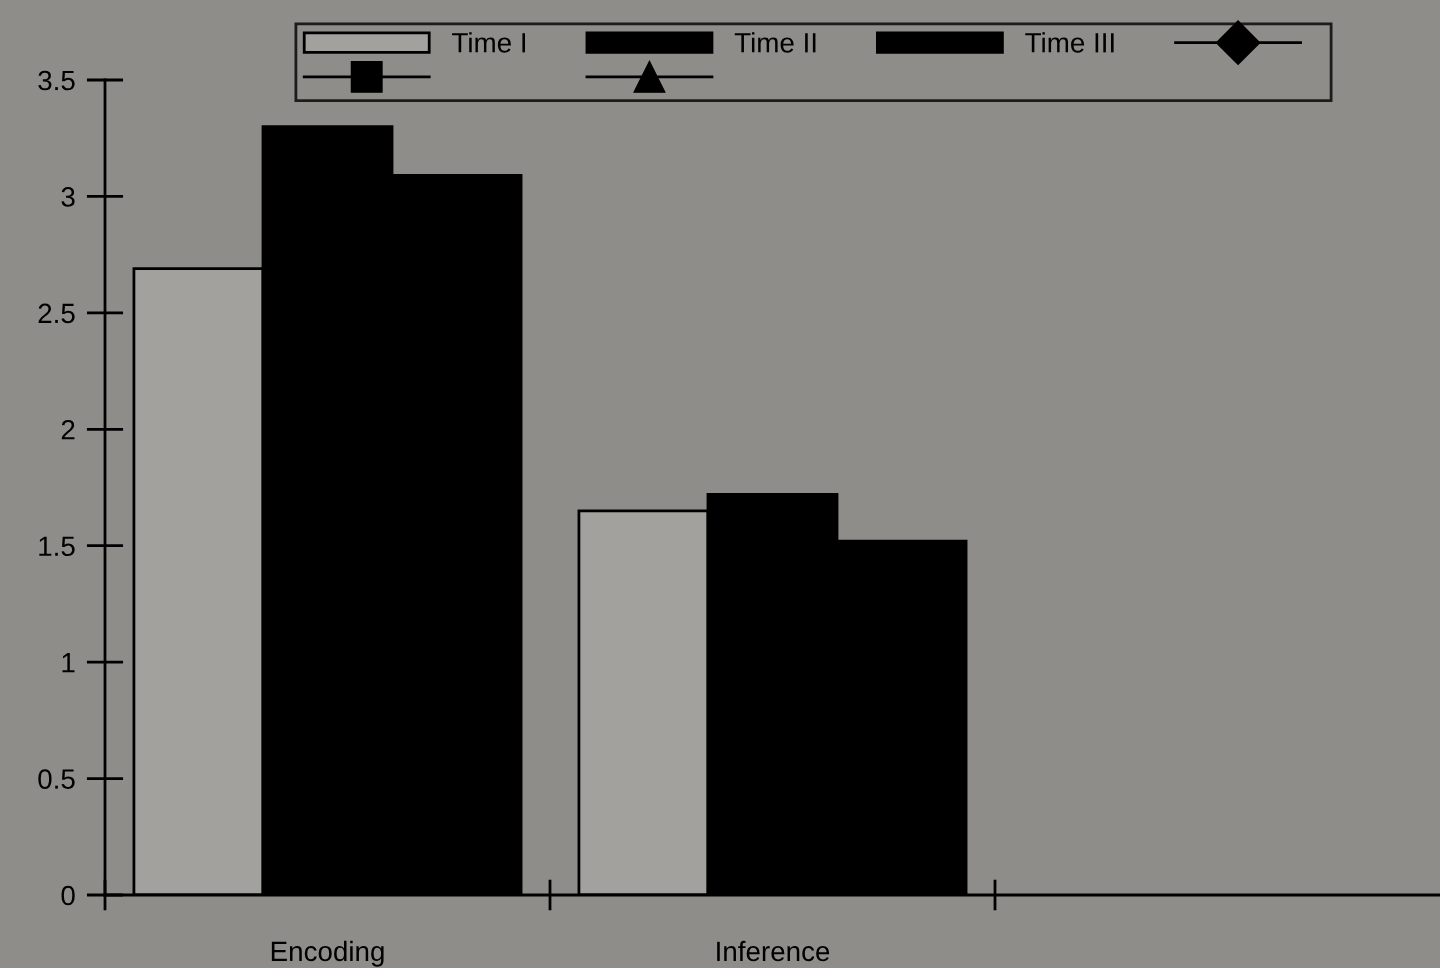 This screenshot has width=1440, height=968. What do you see at coordinates (57, 546) in the screenshot?
I see `y-tick-label: 1.5` at bounding box center [57, 546].